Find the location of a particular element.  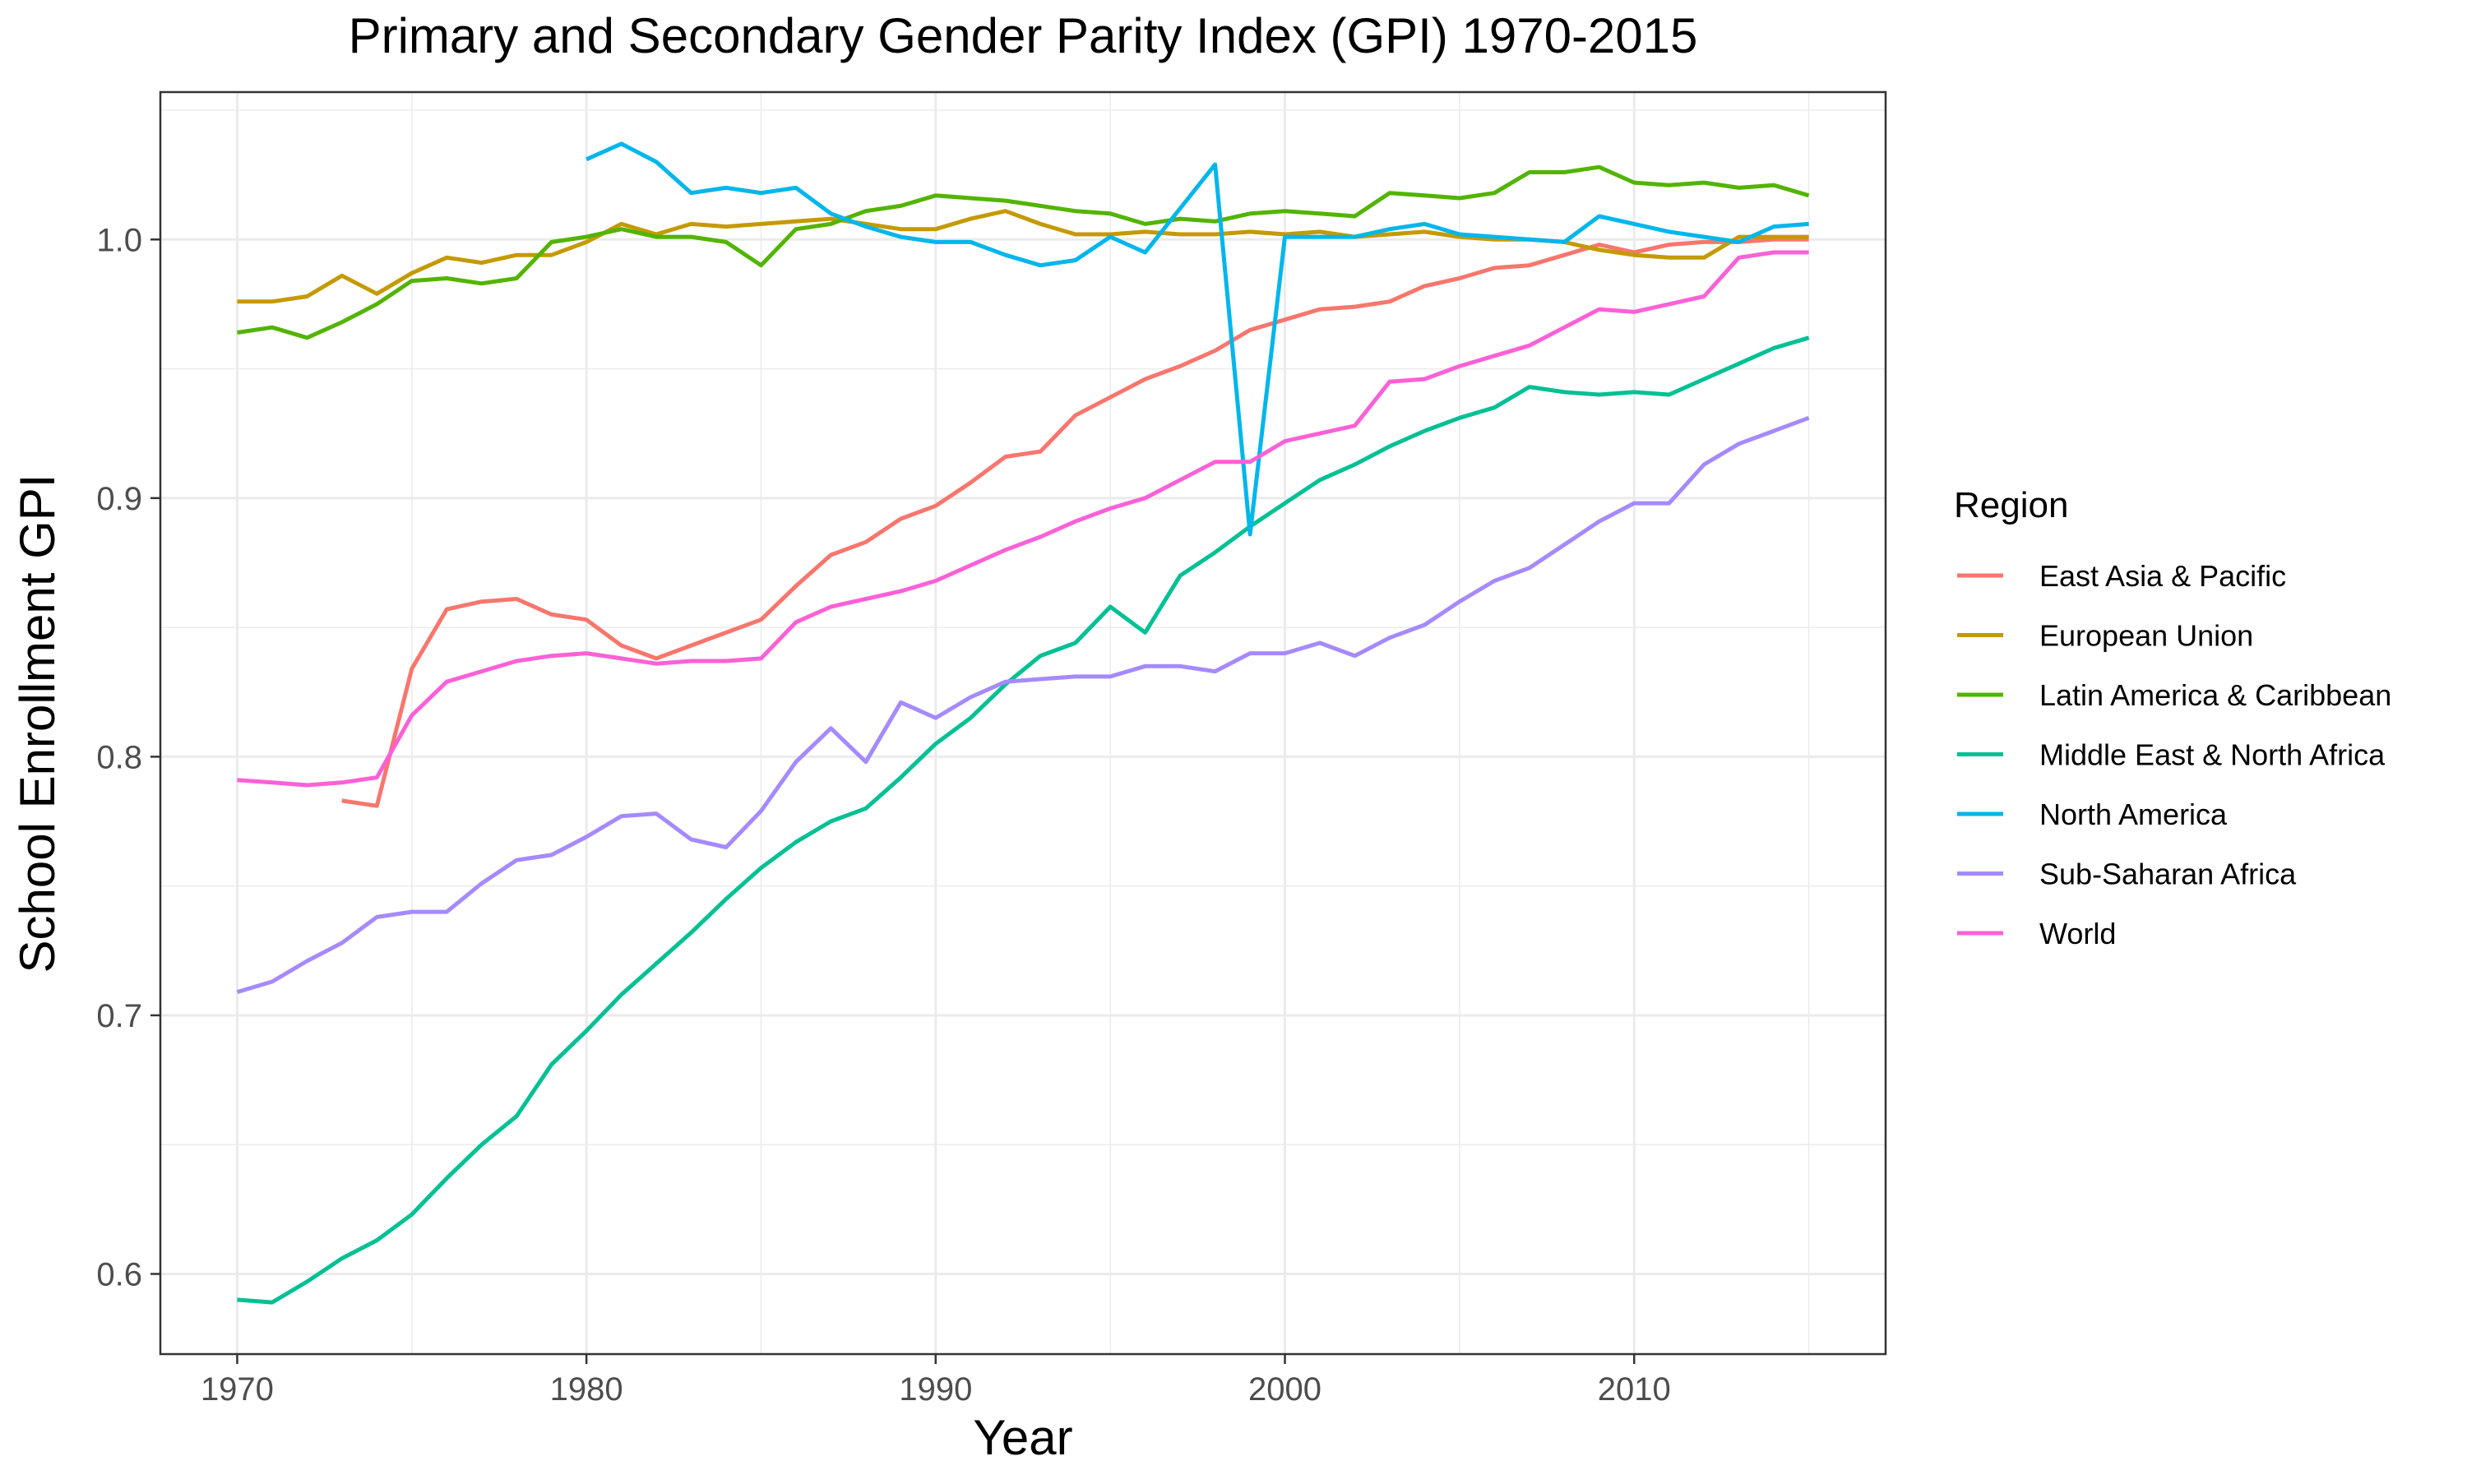

legend-label: Middle East & North Africa is located at coordinates (2212, 755).